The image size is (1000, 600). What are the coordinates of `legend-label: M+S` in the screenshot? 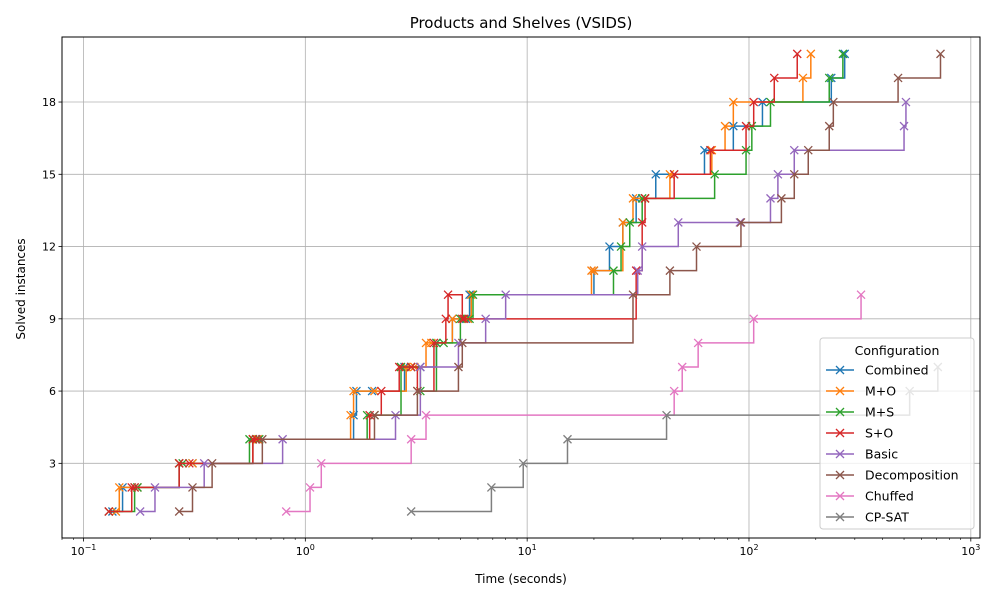 It's located at (879, 412).